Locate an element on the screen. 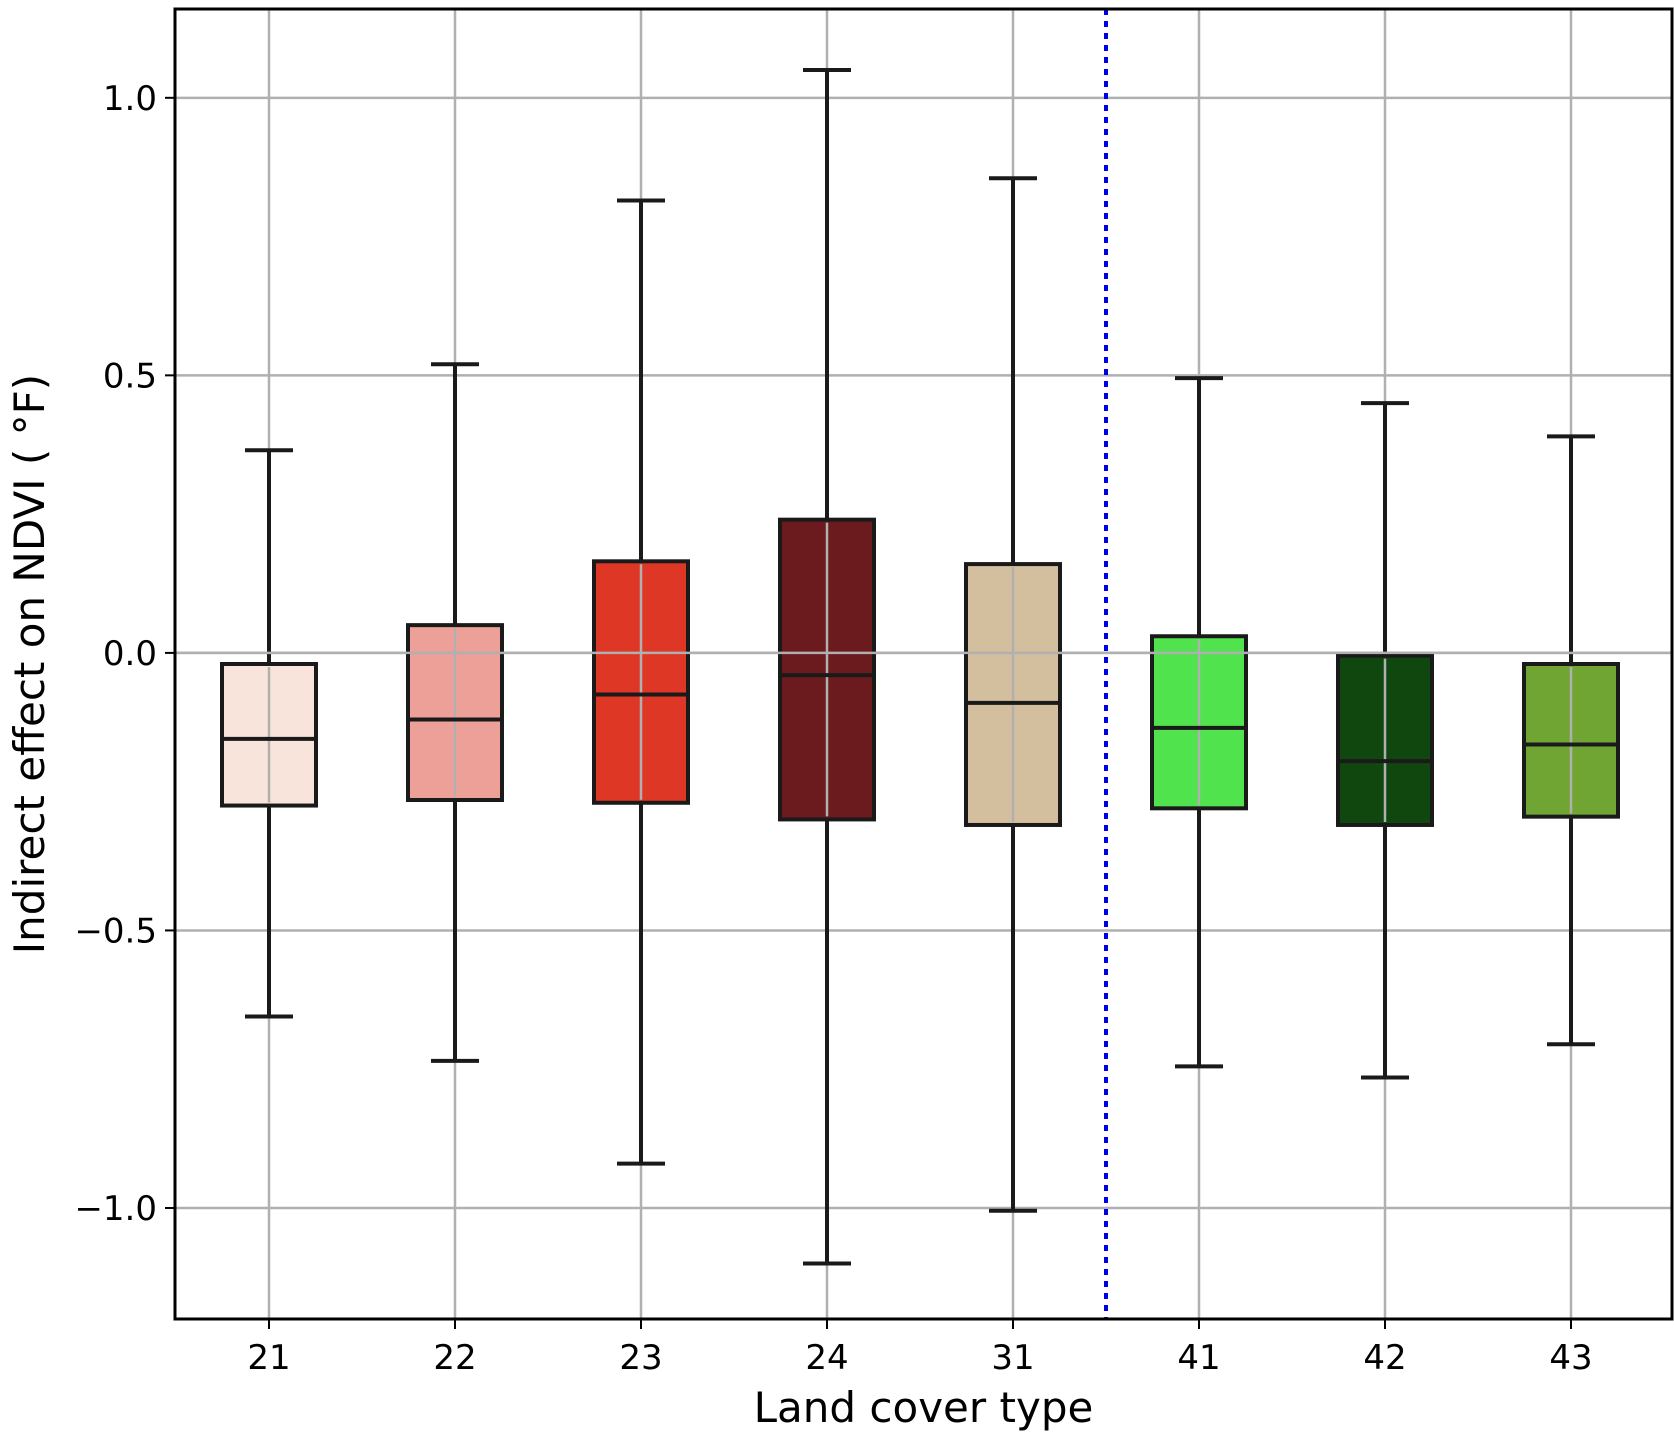 The height and width of the screenshot is (1434, 1674). y-tick-label: −1.0 is located at coordinates (115, 1209).